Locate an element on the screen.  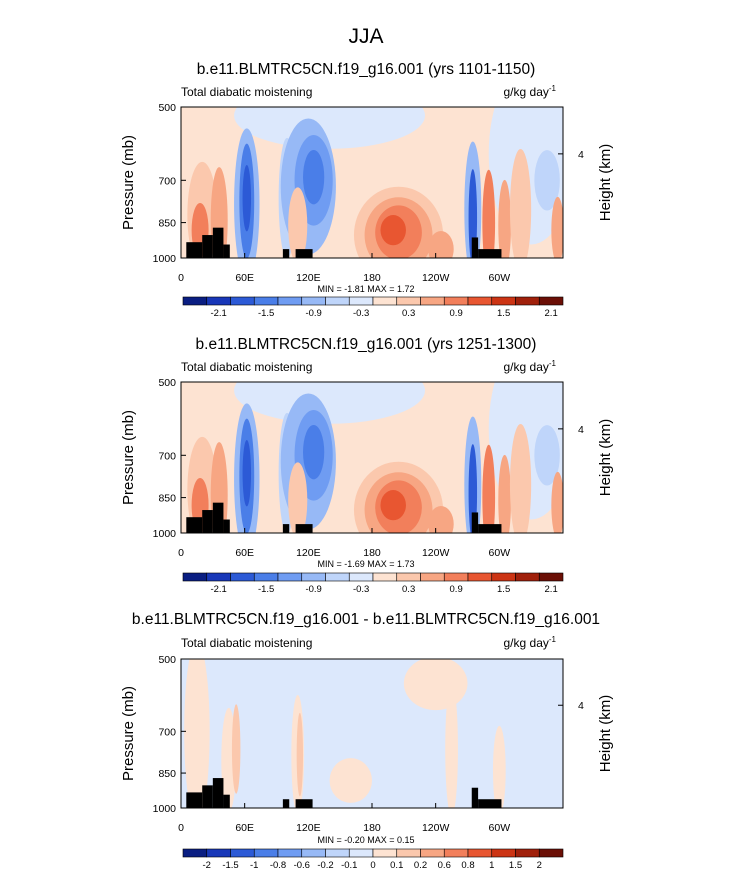
colorbar-label: -0.8 is located at coordinates (278, 865).